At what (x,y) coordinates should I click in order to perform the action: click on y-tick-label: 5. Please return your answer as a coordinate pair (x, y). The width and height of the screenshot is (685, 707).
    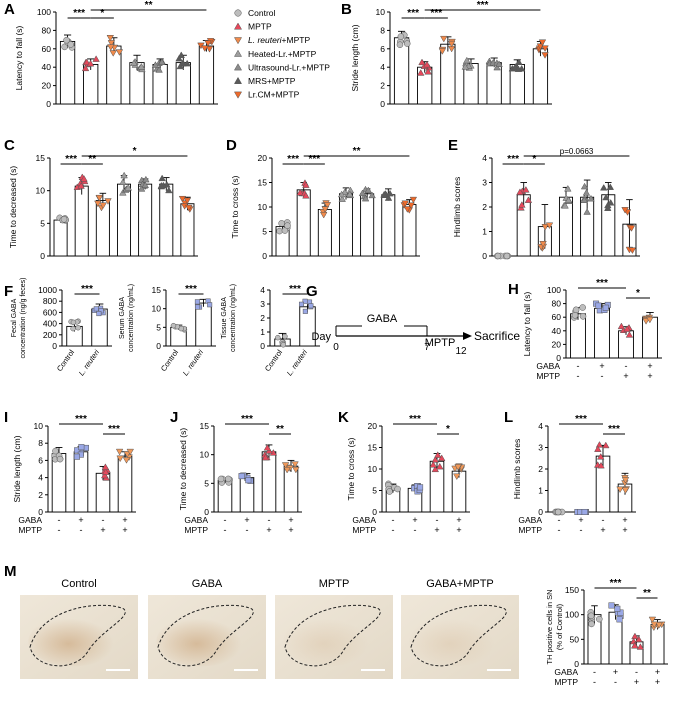
    Looking at the image, I should click on (42, 223).